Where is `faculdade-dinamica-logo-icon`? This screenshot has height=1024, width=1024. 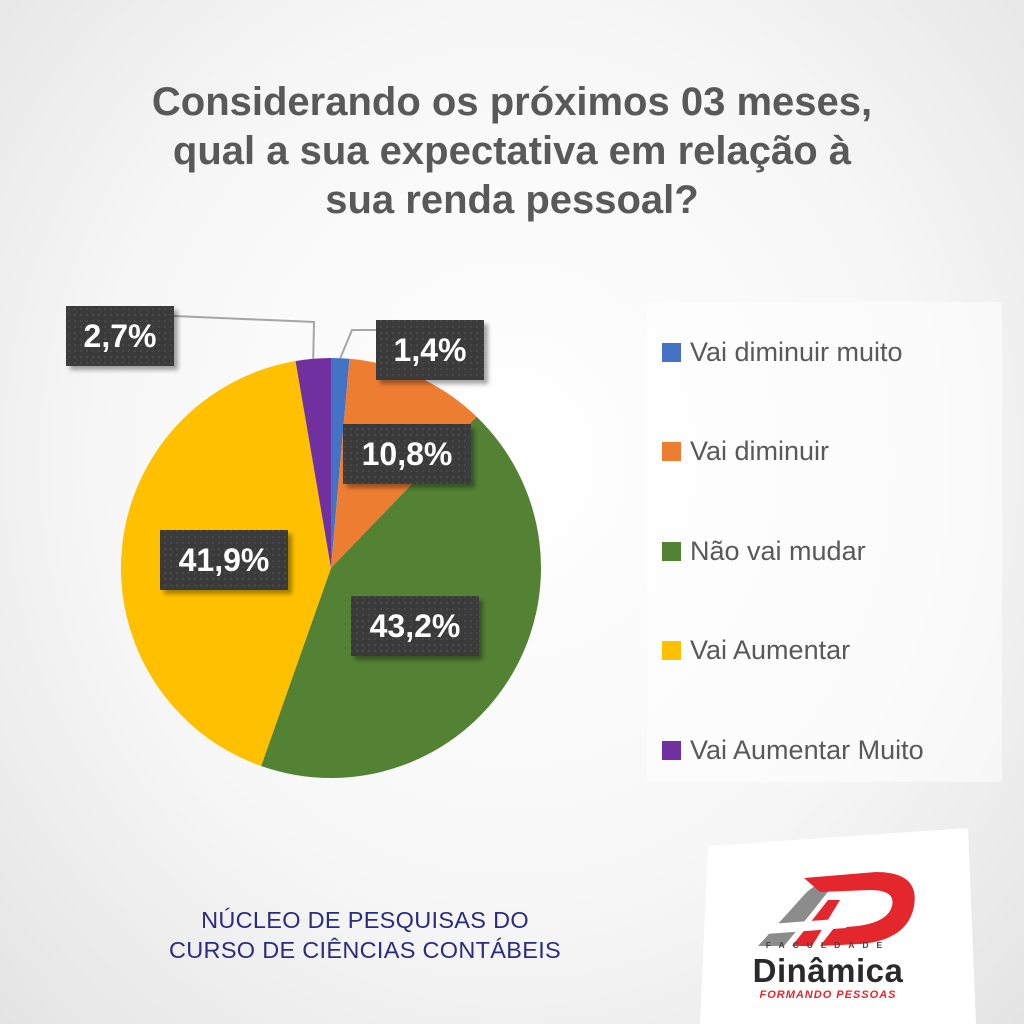 faculdade-dinamica-logo-icon is located at coordinates (836, 909).